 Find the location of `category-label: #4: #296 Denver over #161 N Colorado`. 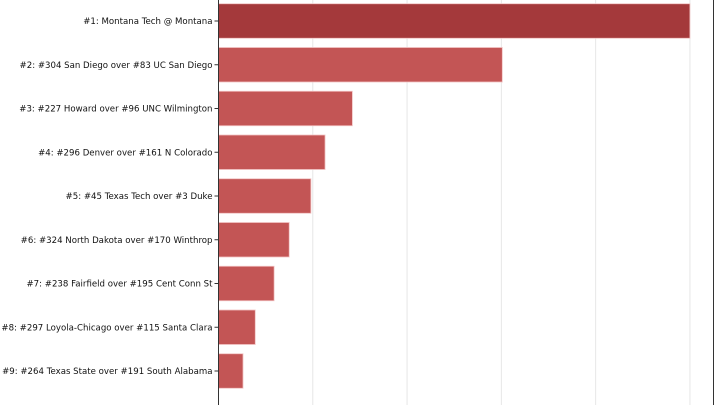

category-label: #4: #296 Denver over #161 N Colorado is located at coordinates (125, 153).